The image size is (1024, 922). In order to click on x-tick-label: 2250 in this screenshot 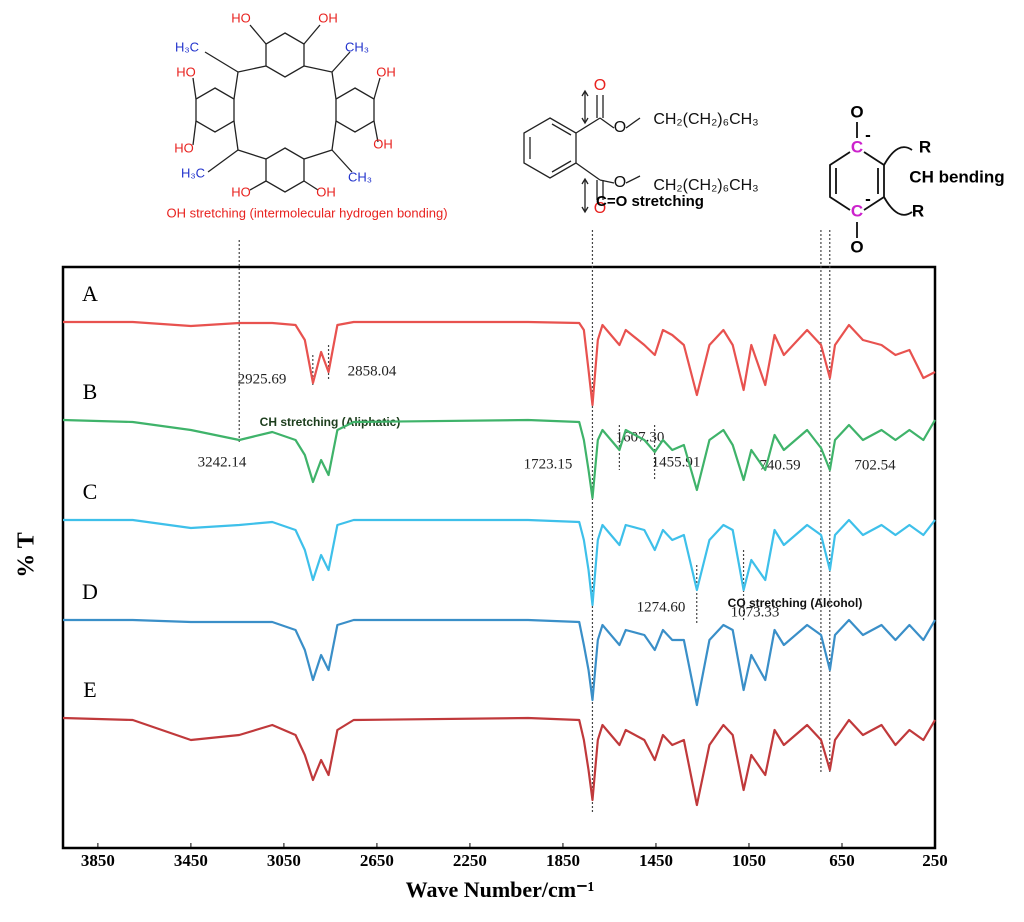, I will do `click(470, 860)`.